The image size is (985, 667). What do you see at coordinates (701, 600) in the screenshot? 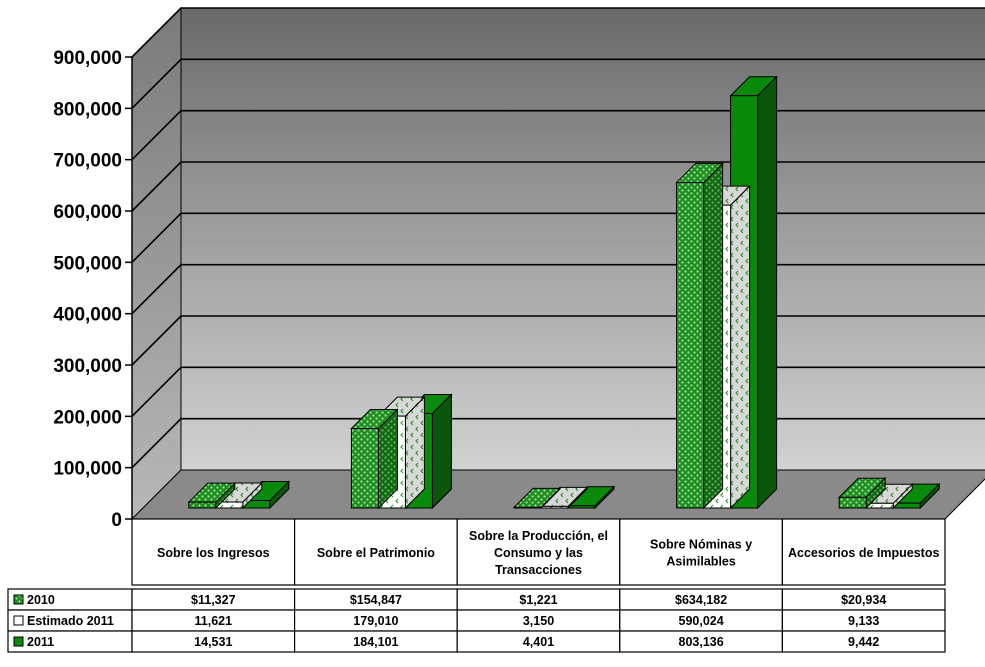
I see `data-label: $634,182` at bounding box center [701, 600].